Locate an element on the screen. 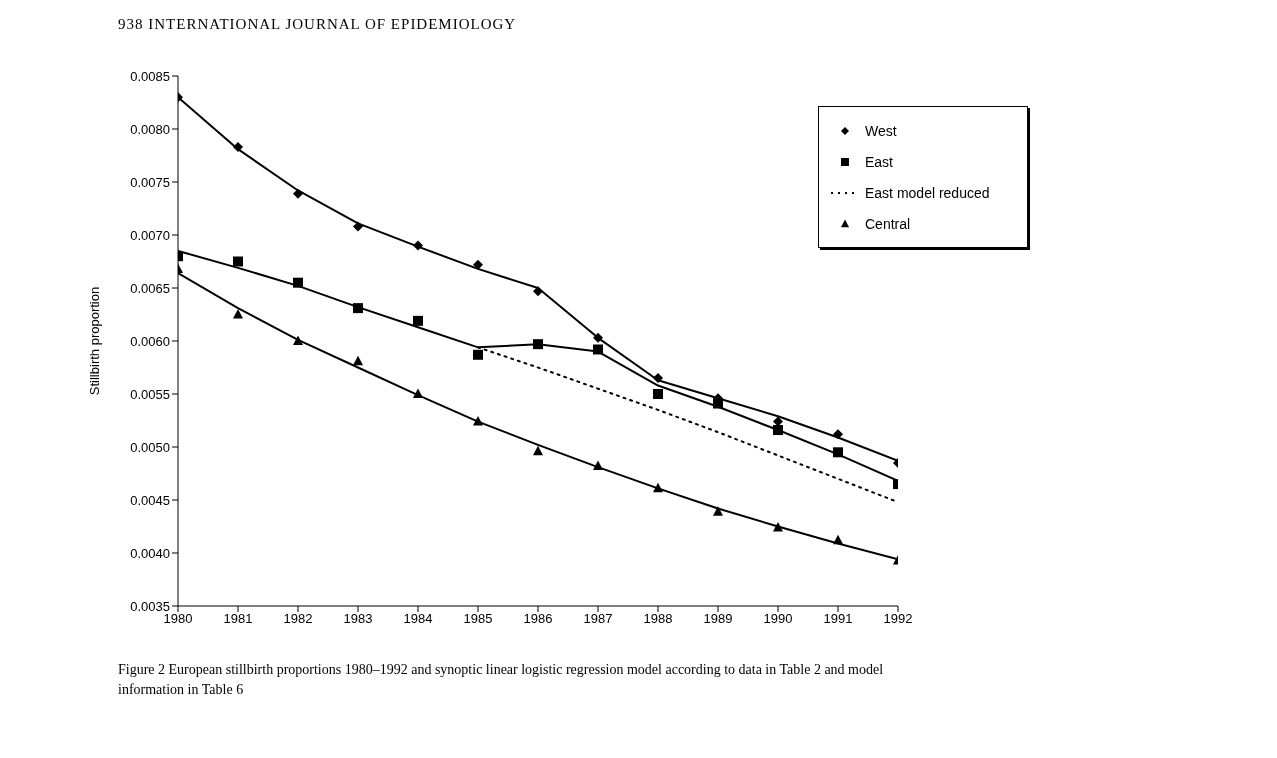  legend-label: East model reduced is located at coordinates (927, 192).